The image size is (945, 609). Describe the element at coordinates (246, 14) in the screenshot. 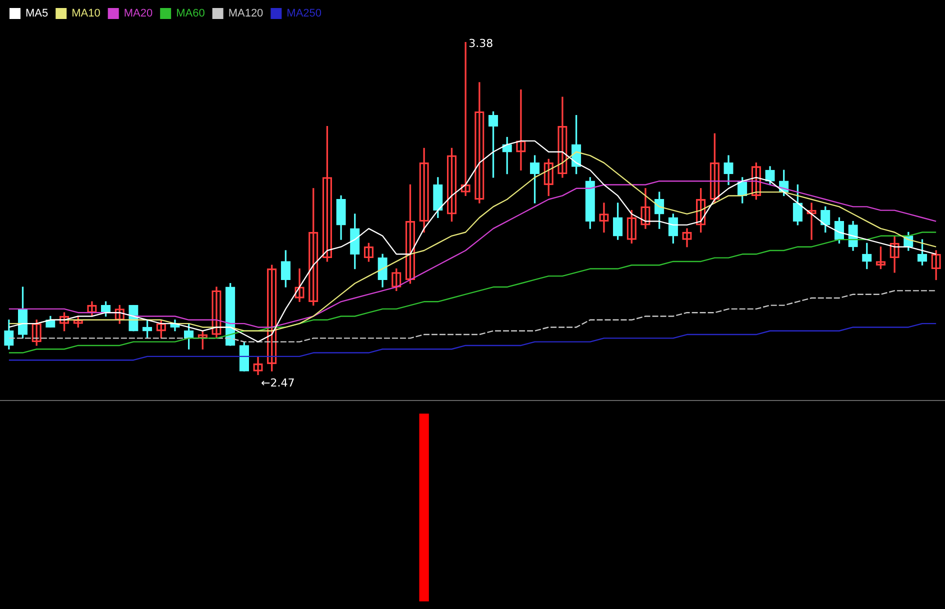

I see `legend-label: MA120` at that location.